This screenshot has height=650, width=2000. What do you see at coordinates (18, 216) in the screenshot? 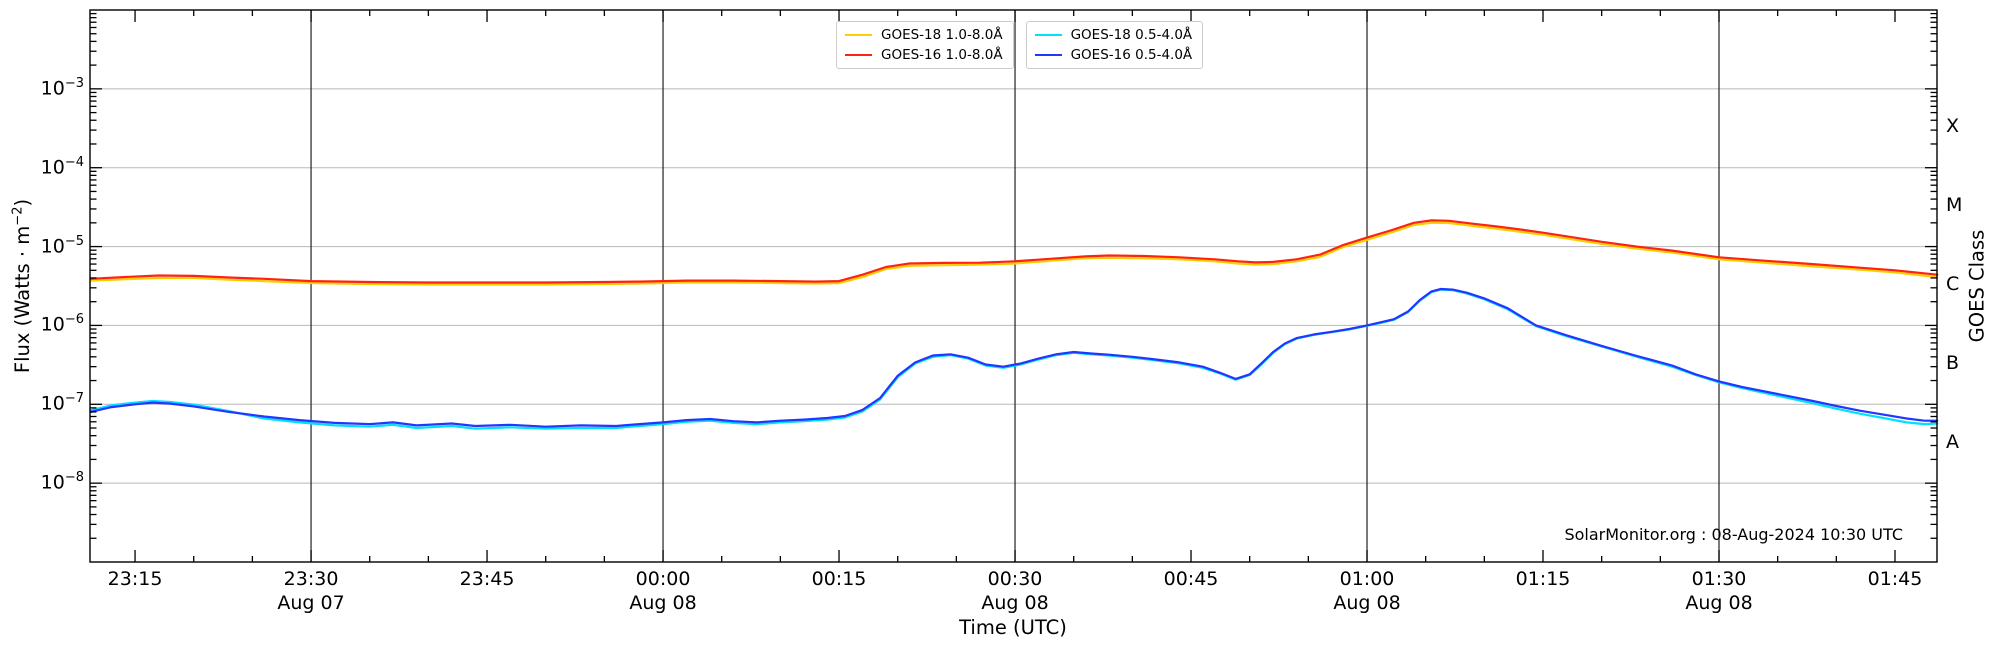
I see `y-axis-title-exponent: −2` at bounding box center [18, 216].